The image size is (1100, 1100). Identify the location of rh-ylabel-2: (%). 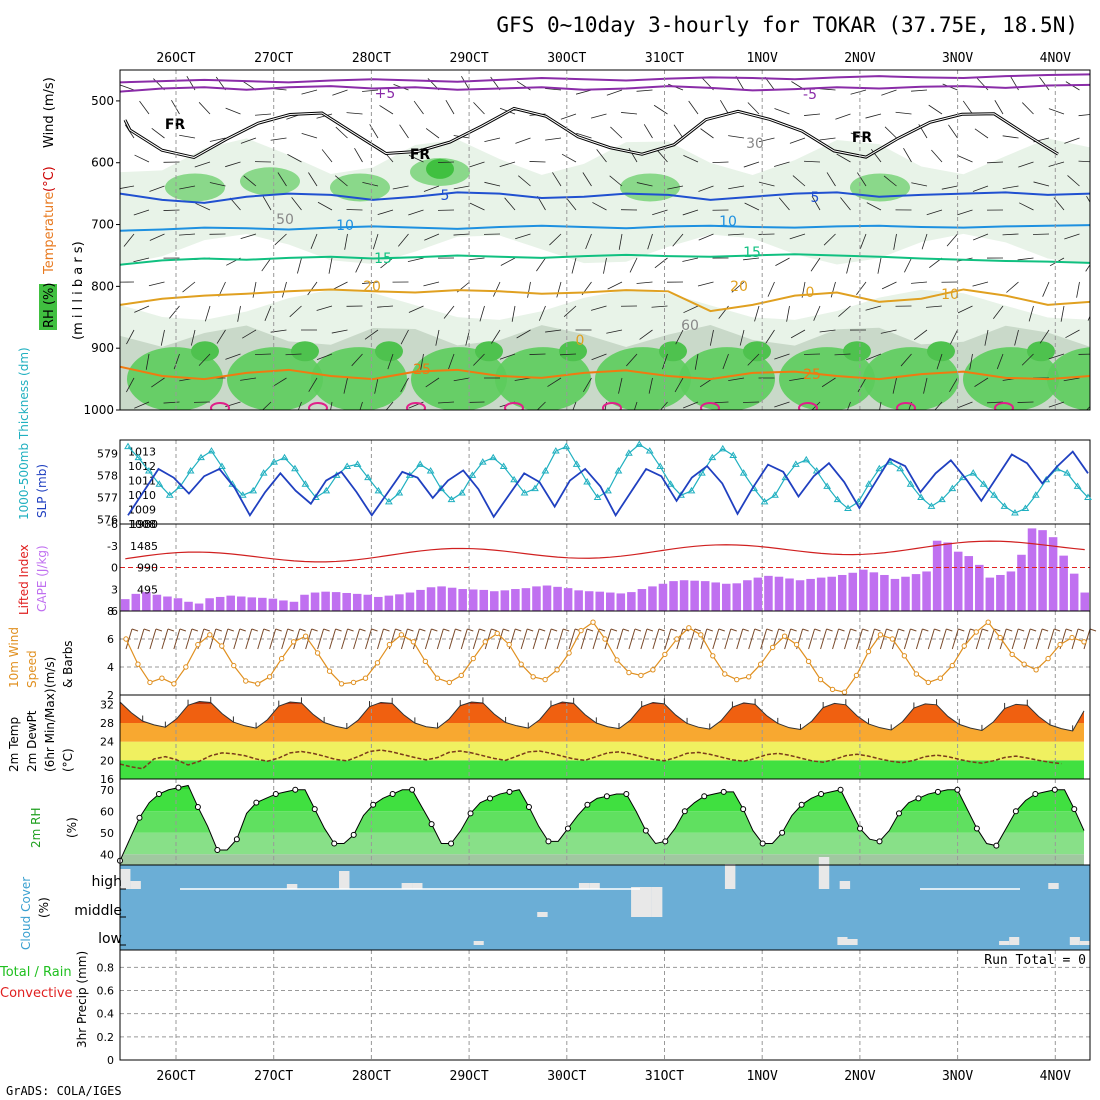
(72, 827).